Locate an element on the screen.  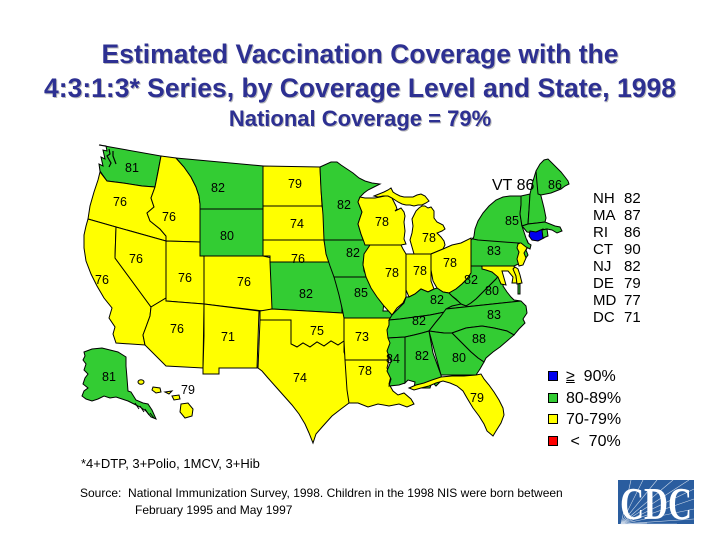
svg-text: 86 is located at coordinates (555, 185).